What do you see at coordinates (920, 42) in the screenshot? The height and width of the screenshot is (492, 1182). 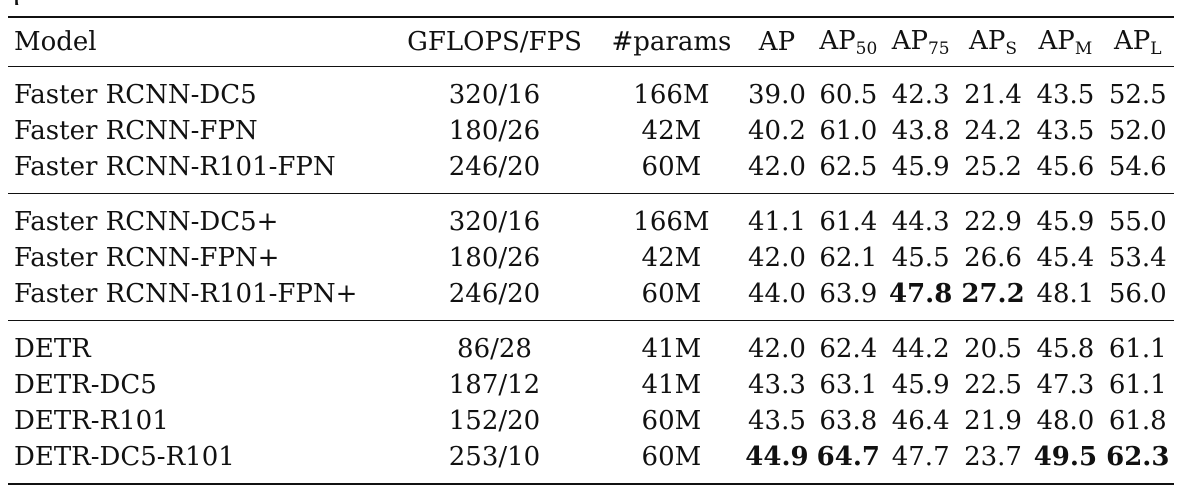 I see `header-ap75: AP75` at bounding box center [920, 42].